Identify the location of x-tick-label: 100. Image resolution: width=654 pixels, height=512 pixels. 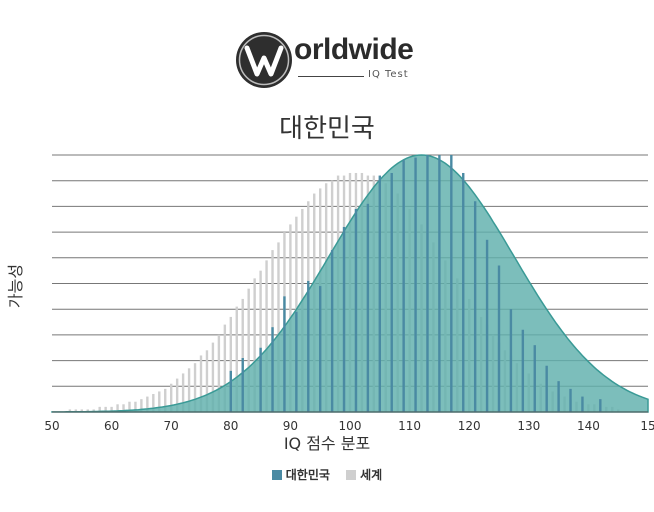
(350, 426).